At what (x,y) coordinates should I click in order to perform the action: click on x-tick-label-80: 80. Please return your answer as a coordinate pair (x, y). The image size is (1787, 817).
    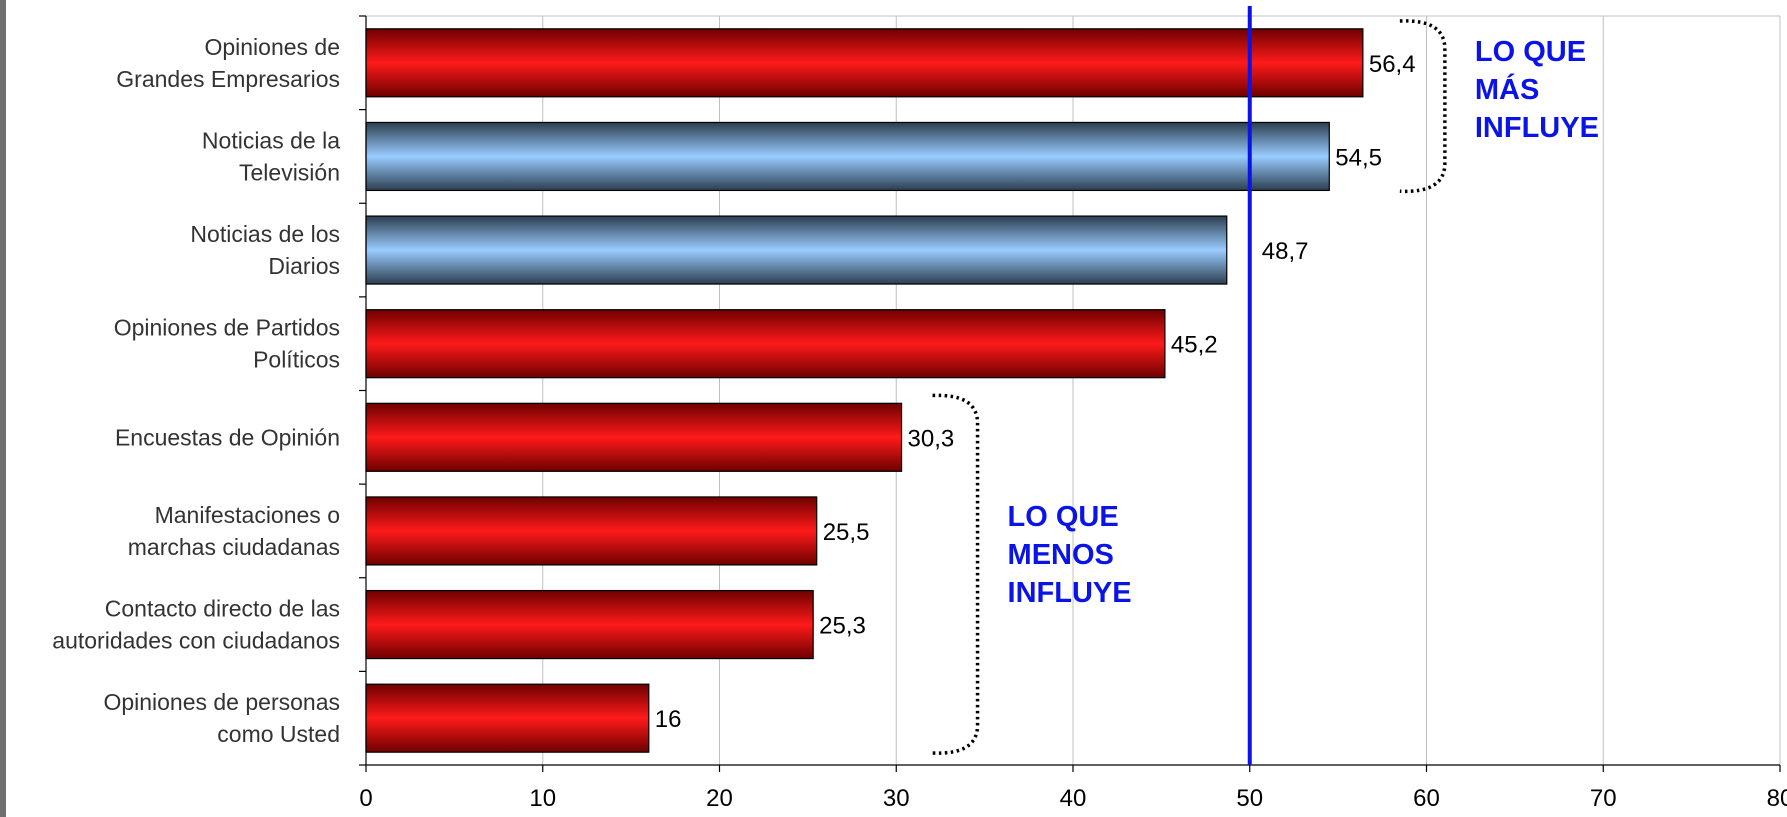
    Looking at the image, I should click on (1777, 798).